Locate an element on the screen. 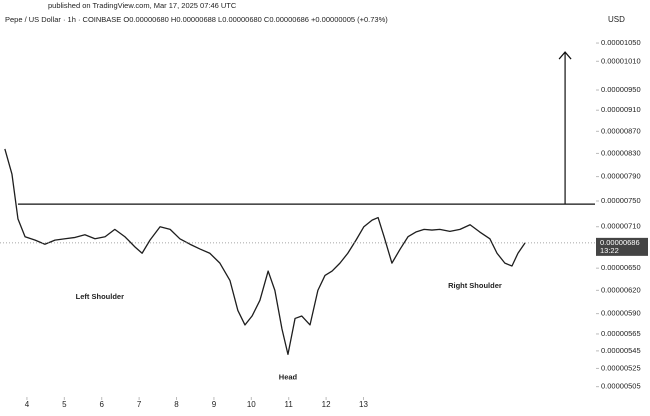  y-tick-label: 0.00000750 is located at coordinates (621, 200).